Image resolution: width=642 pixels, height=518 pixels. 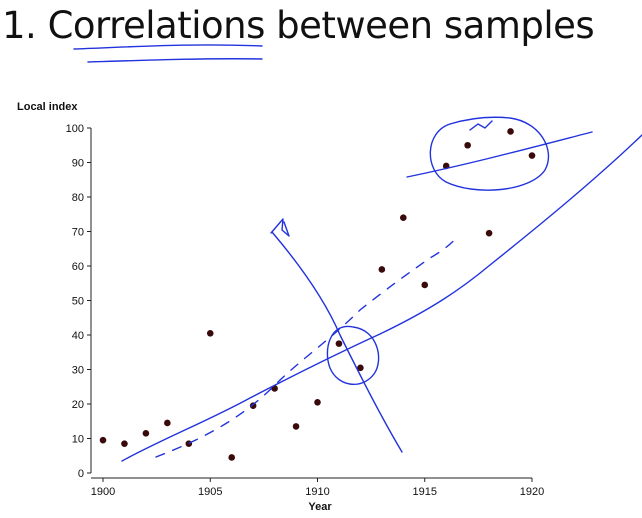 I want to click on y-tick-label: 30, so click(x=78, y=371).